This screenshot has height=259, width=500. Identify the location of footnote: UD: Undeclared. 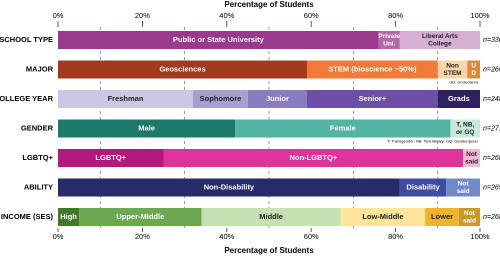
(464, 82).